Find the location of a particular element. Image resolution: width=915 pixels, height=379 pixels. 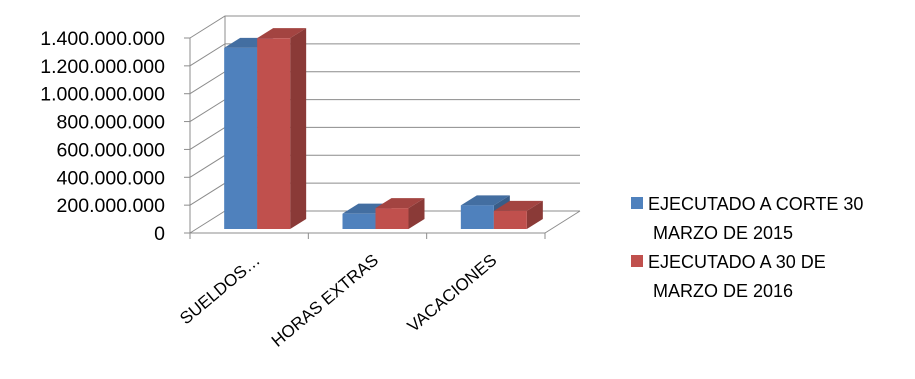

y-tick-label: 1.400.000.000 is located at coordinates (102, 39).